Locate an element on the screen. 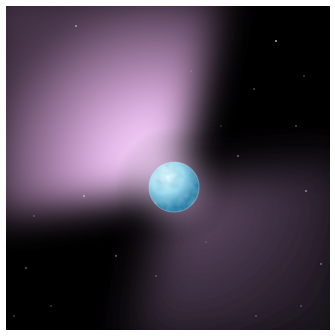  neutron-star is located at coordinates (174, 187).